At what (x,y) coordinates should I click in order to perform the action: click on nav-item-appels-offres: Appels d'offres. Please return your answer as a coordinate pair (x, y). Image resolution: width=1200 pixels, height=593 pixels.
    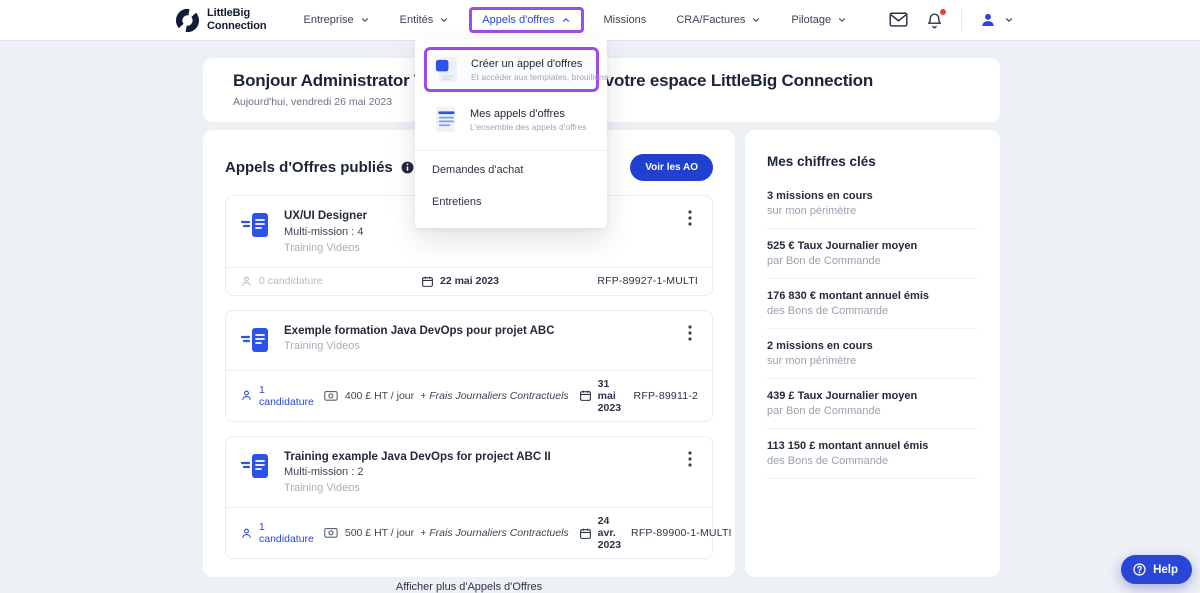
    Looking at the image, I should click on (526, 20).